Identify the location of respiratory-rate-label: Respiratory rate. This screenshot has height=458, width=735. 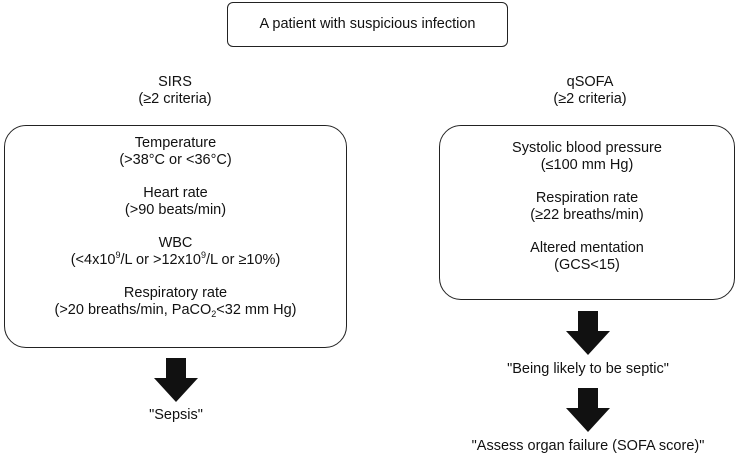
(175, 293).